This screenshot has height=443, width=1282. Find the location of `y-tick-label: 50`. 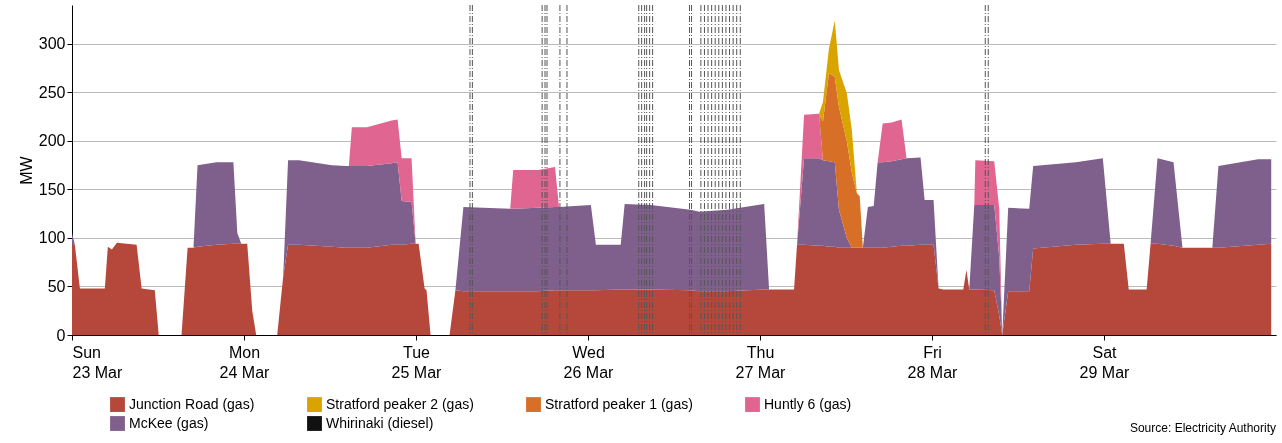

y-tick-label: 50 is located at coordinates (56, 286).